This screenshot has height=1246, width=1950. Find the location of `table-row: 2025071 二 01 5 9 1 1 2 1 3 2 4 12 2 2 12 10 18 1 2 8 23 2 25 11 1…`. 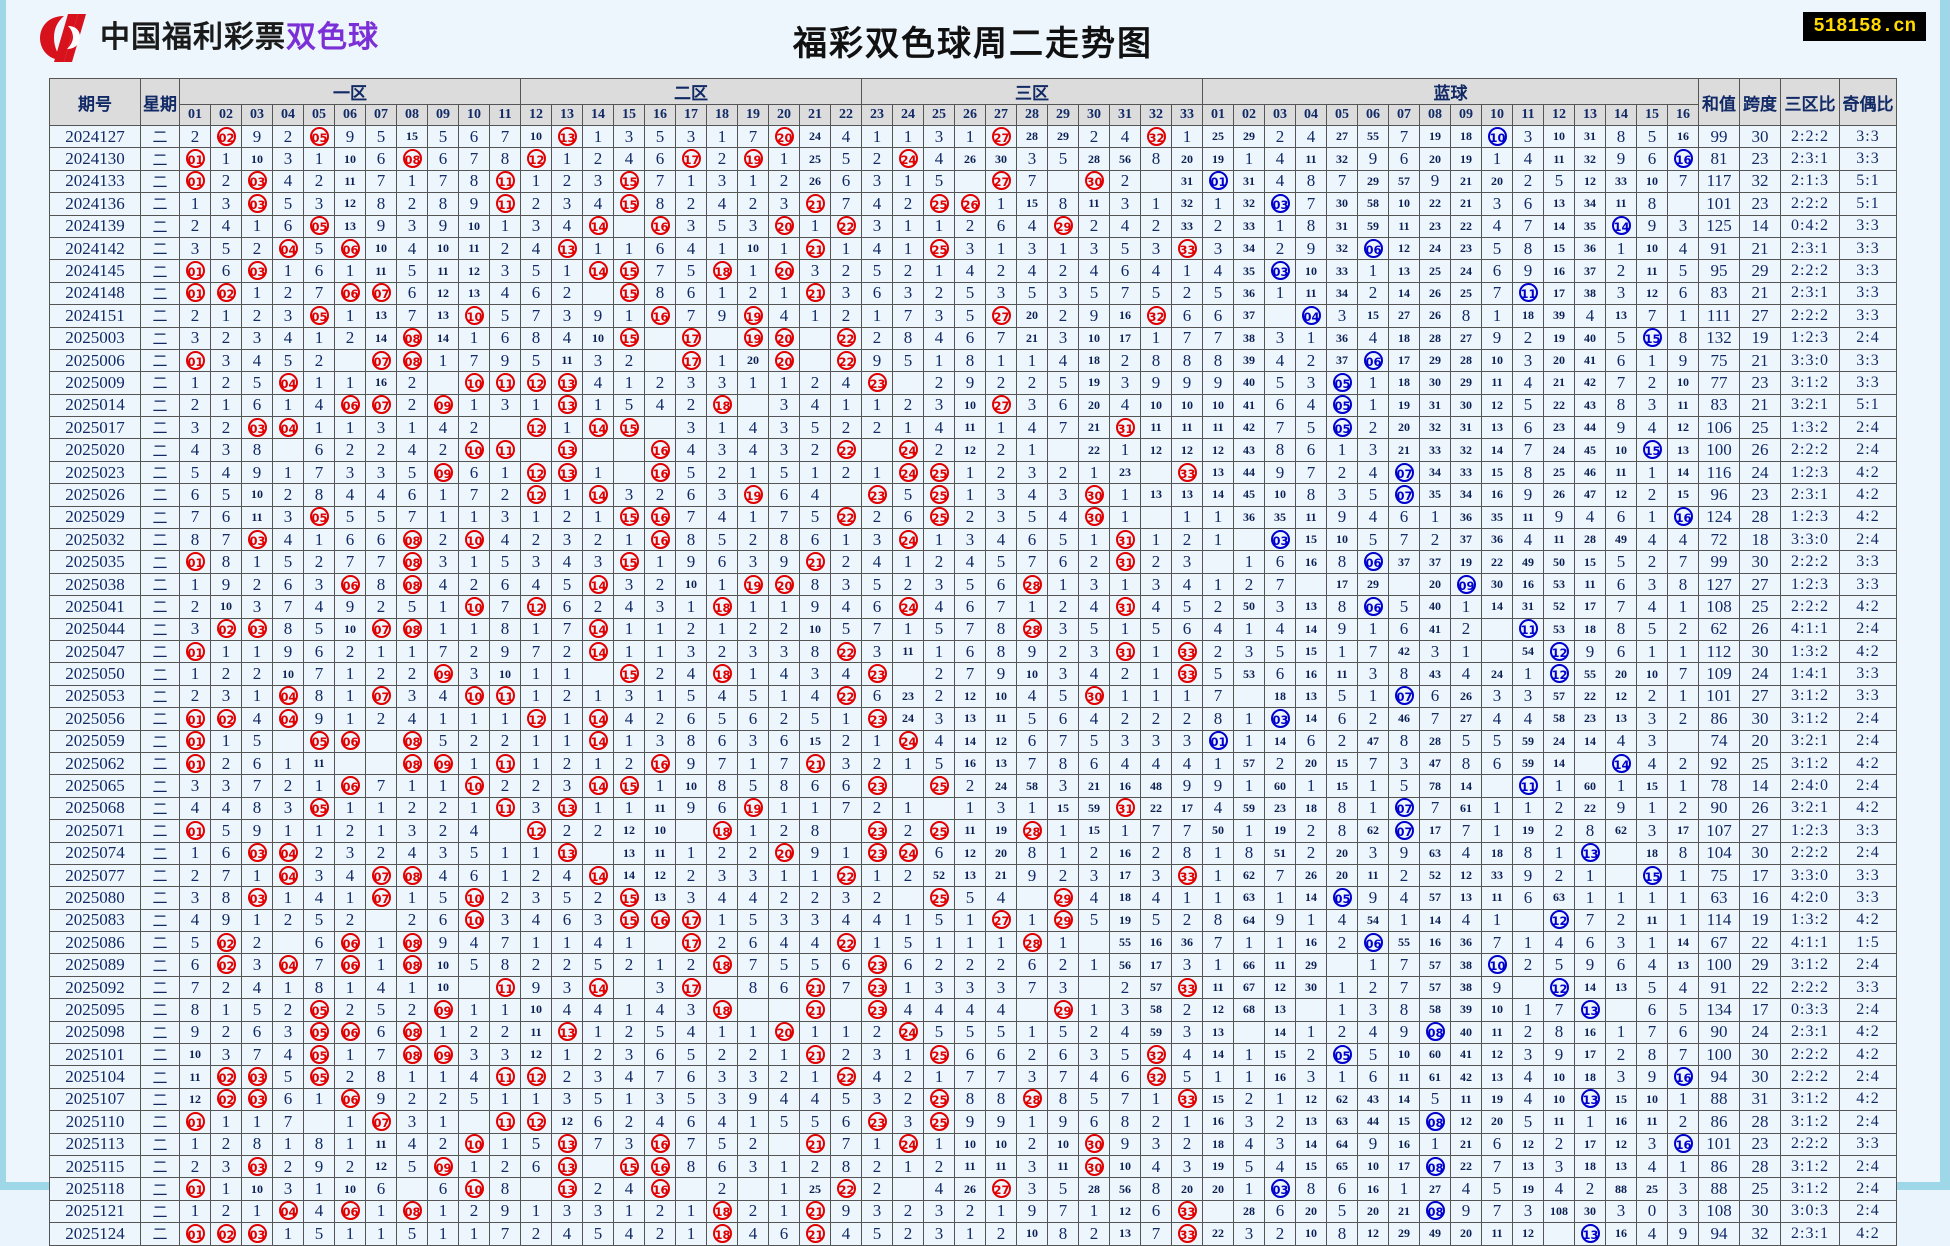

table-row: 2025071 二 01 5 9 1 1 2 1 3 2 4 12 2 2 12 10 18 1 2 8 23 2 25 11 1… is located at coordinates (973, 831).